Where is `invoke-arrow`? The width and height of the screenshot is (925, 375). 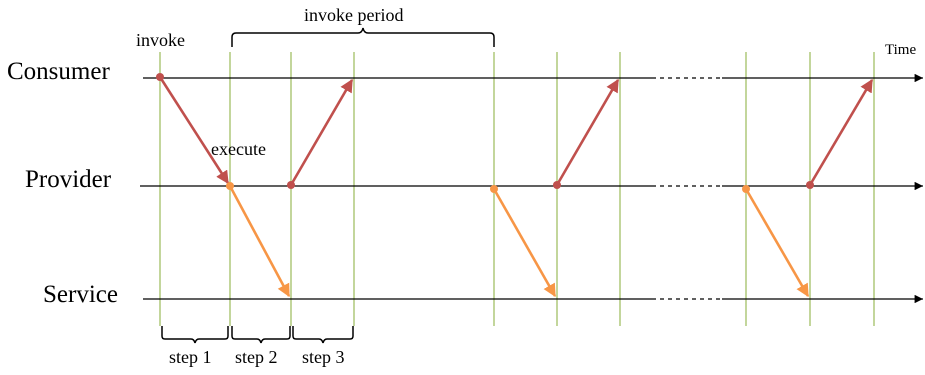
invoke-arrow is located at coordinates (194, 130).